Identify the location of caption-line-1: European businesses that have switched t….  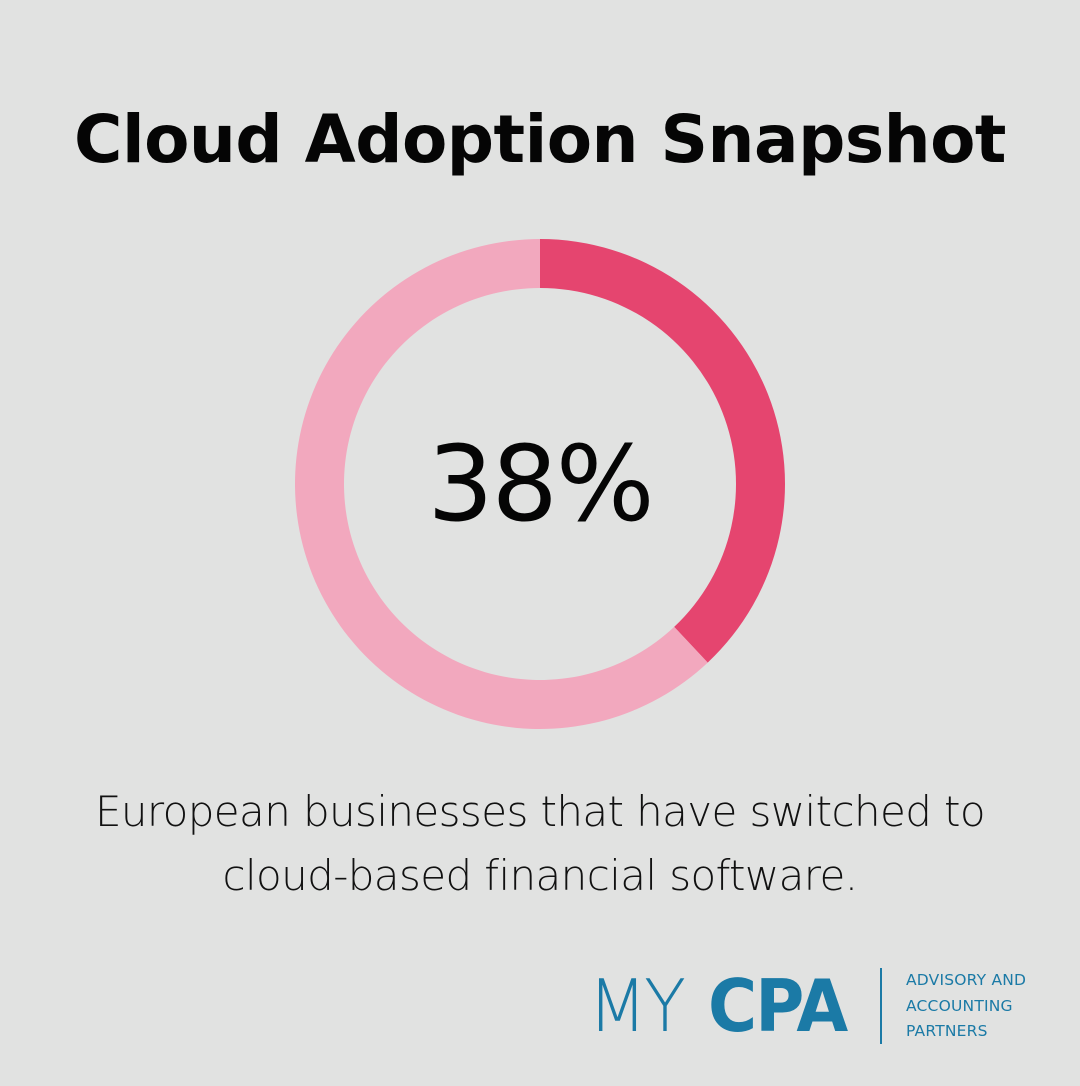
(540, 811).